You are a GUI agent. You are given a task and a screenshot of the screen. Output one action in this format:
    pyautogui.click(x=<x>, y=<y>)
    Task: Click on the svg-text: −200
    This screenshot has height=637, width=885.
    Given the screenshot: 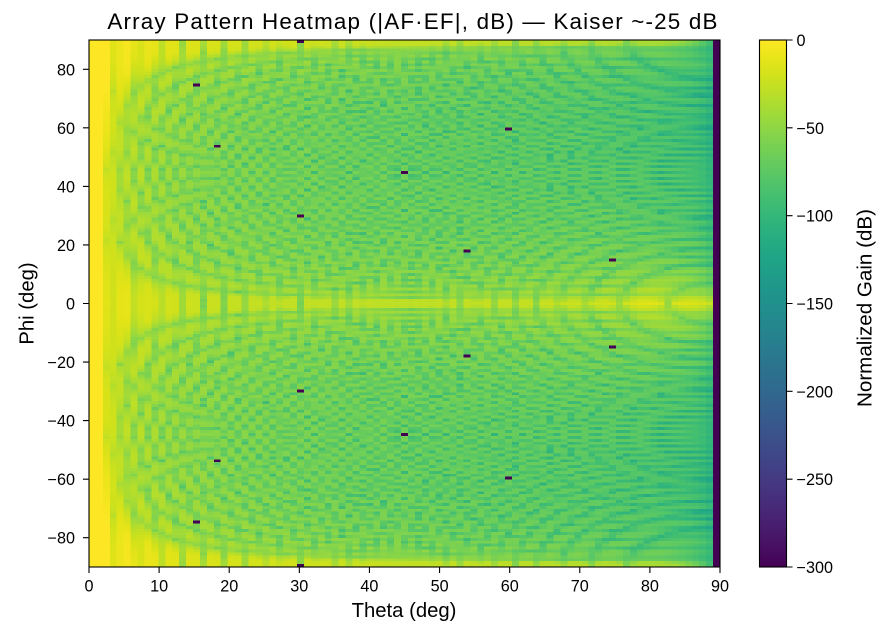 What is the action you would take?
    pyautogui.click(x=815, y=392)
    